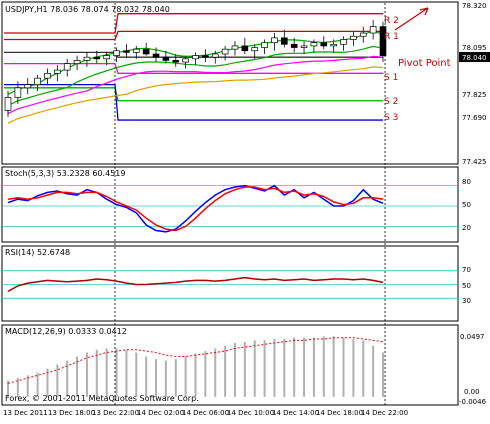 This screenshot has width=490, height=424. I want to click on macd-signal-line, so click(195, 360).